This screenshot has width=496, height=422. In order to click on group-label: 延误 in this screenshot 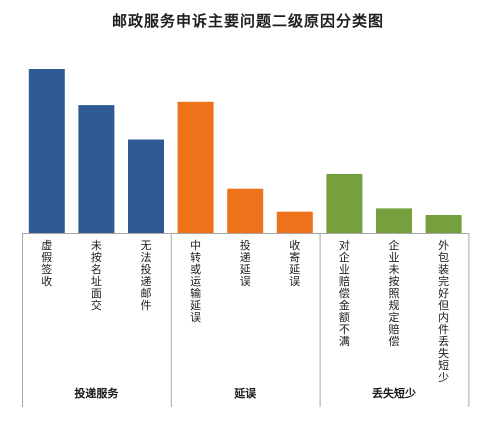, I will do `click(245, 393)`.